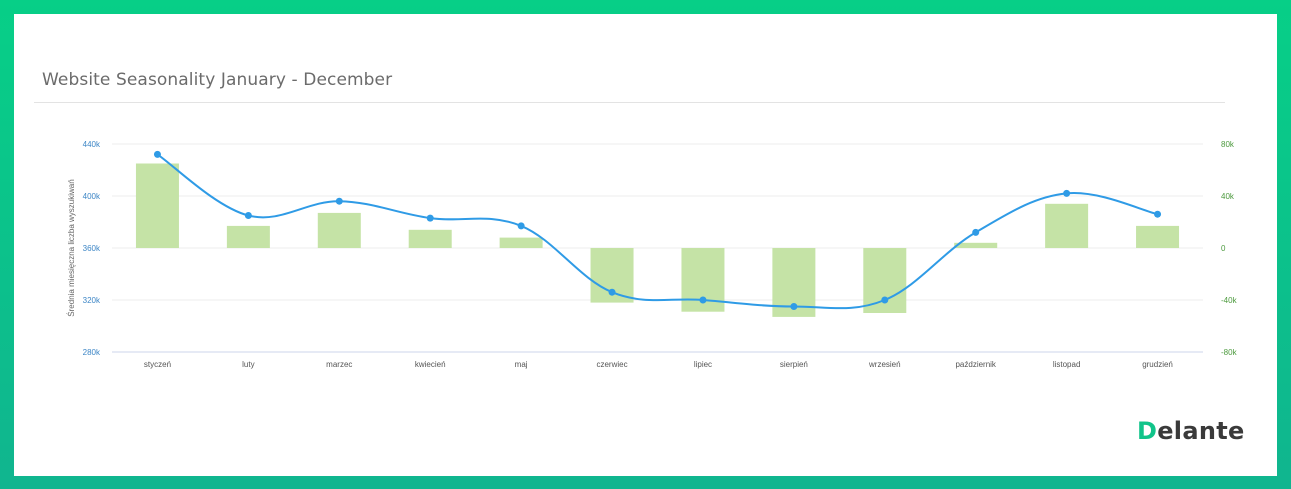 The height and width of the screenshot is (489, 1291). I want to click on left-axis-tick-label: 320k, so click(92, 300).